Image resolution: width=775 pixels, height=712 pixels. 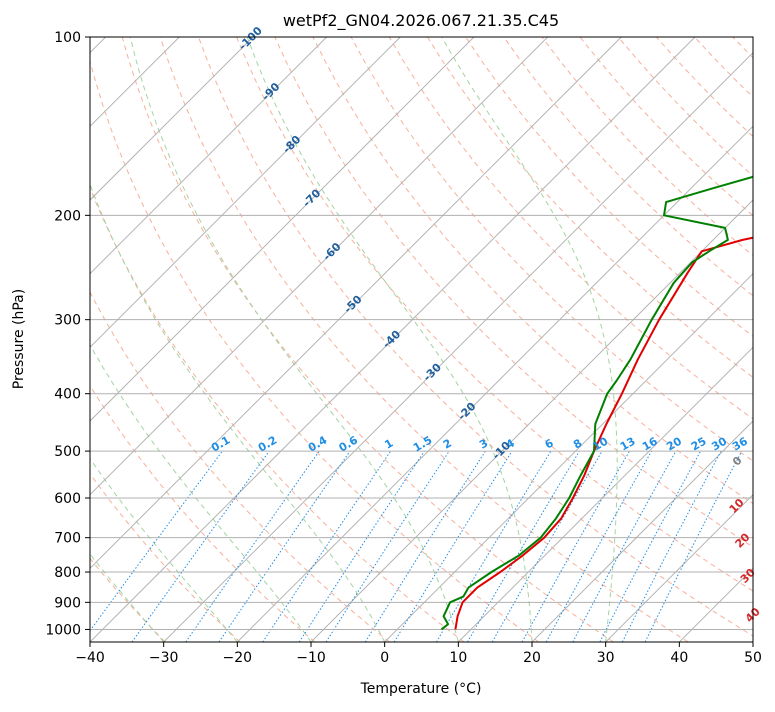 What do you see at coordinates (532, 658) in the screenshot?
I see `x-tick-label: 20` at bounding box center [532, 658].